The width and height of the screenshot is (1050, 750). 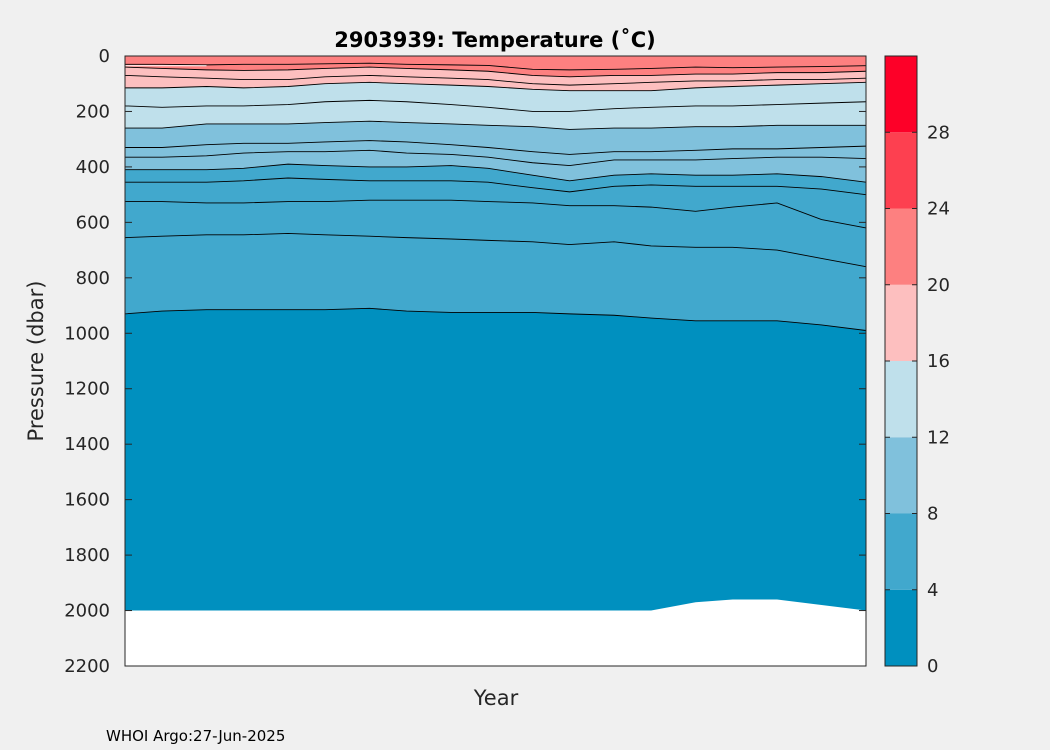 What do you see at coordinates (496, 698) in the screenshot?
I see `x-axis-label: Year` at bounding box center [496, 698].